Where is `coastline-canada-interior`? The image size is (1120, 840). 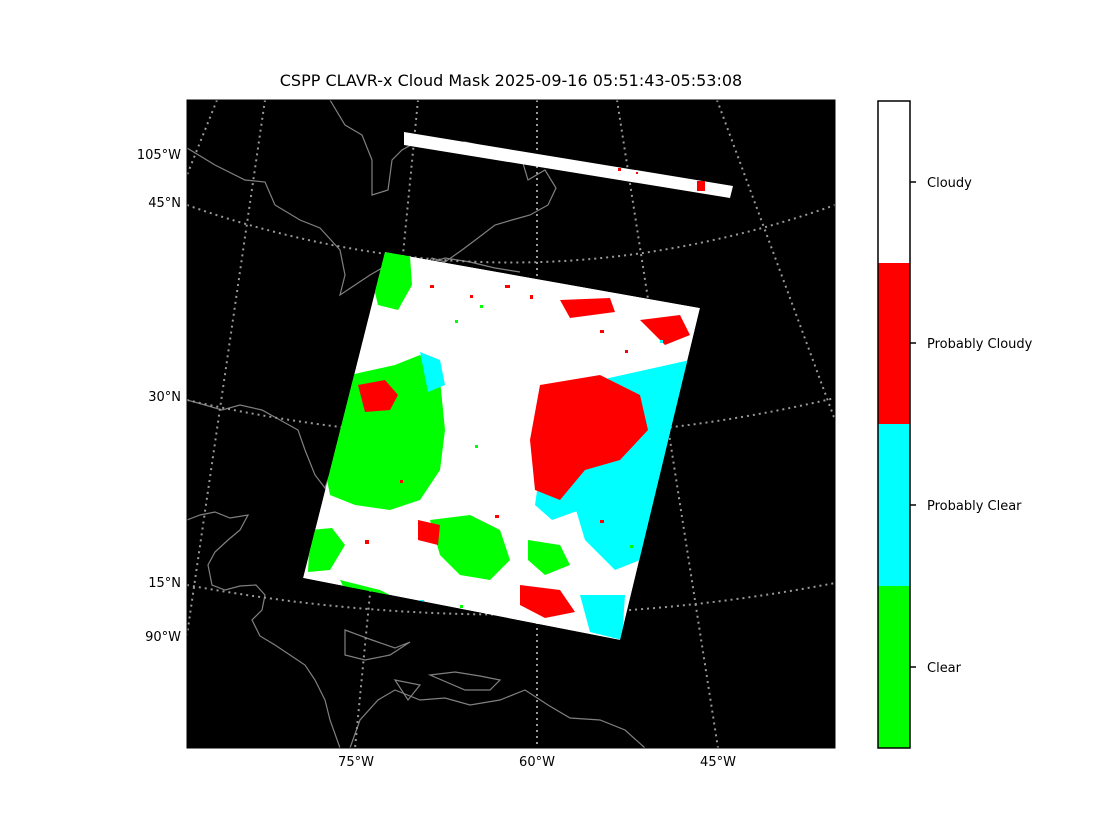
coastline-canada-interior is located at coordinates (354, 222).